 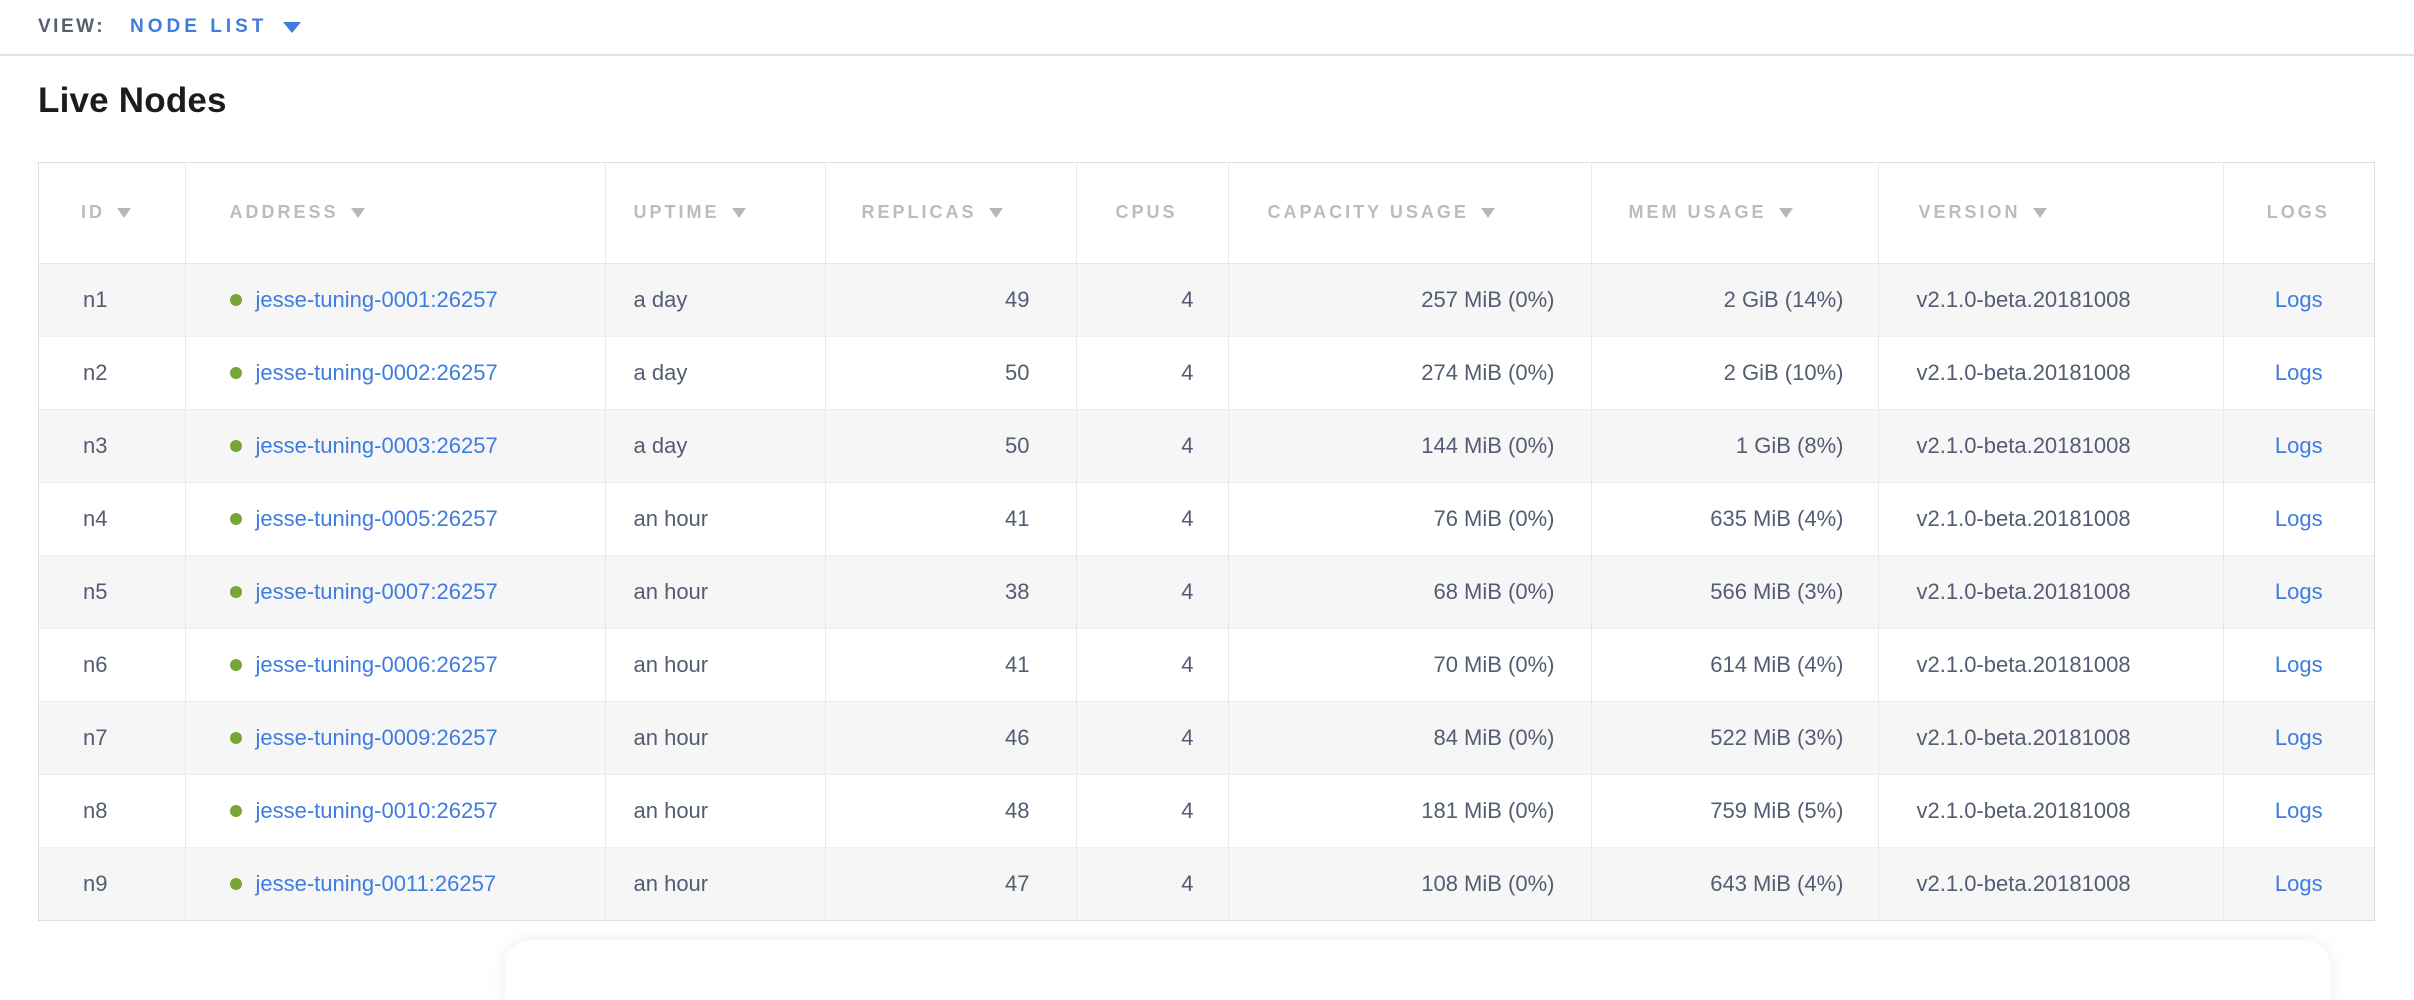 I want to click on column-header-label: LOGS, so click(x=2298, y=212).